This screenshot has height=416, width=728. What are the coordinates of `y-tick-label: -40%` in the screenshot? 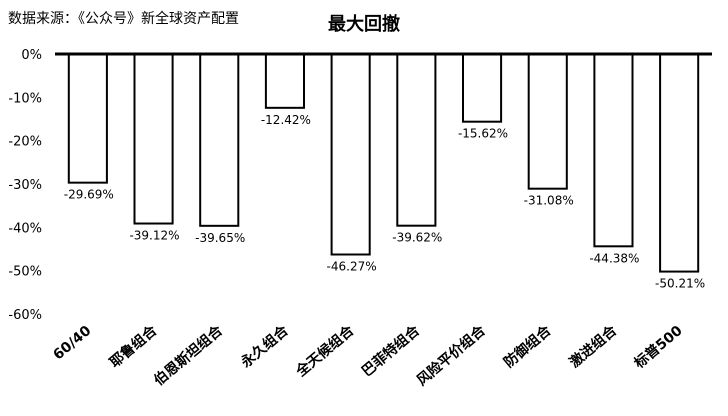 It's located at (25, 228).